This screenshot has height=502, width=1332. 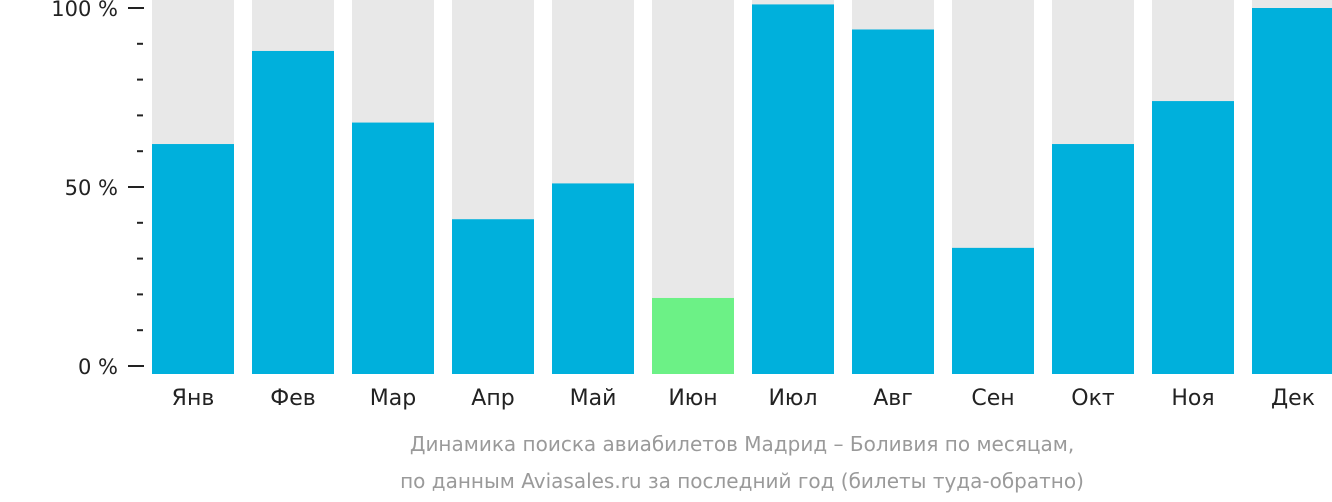 What do you see at coordinates (91, 188) in the screenshot?
I see `y-tick-label: 50 %` at bounding box center [91, 188].